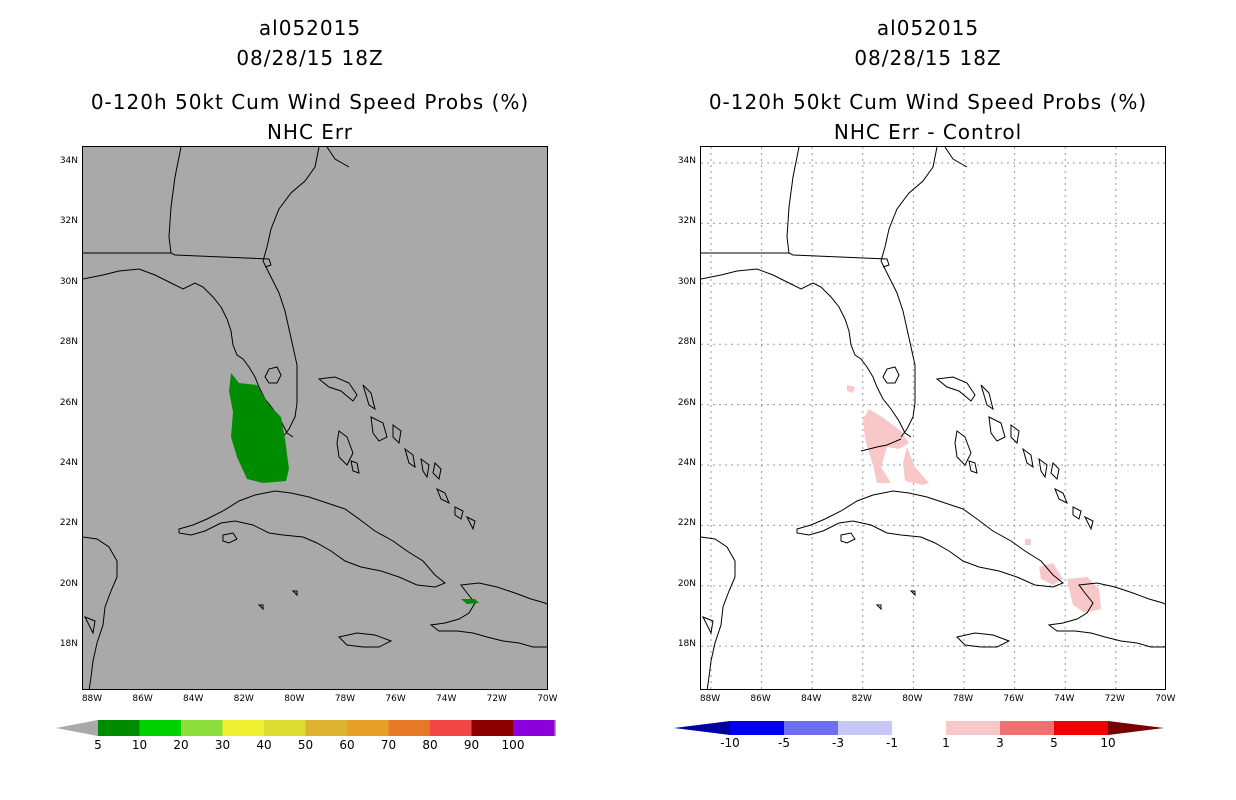 The height and width of the screenshot is (800, 1236). I want to click on left-colorbar-tick-label: 30, so click(222, 745).